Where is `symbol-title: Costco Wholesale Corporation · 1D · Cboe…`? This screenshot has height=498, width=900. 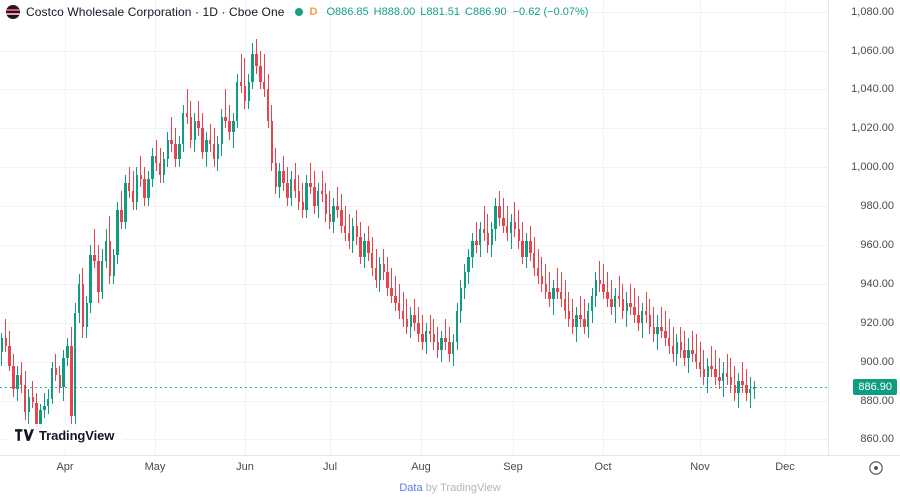 symbol-title: Costco Wholesale Corporation · 1D · Cboe… is located at coordinates (155, 12).